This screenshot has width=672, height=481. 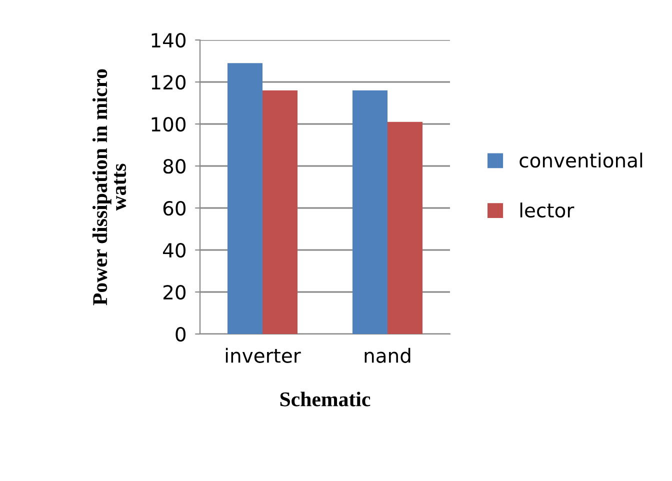 What do you see at coordinates (581, 160) in the screenshot?
I see `legend-label: conventional` at bounding box center [581, 160].